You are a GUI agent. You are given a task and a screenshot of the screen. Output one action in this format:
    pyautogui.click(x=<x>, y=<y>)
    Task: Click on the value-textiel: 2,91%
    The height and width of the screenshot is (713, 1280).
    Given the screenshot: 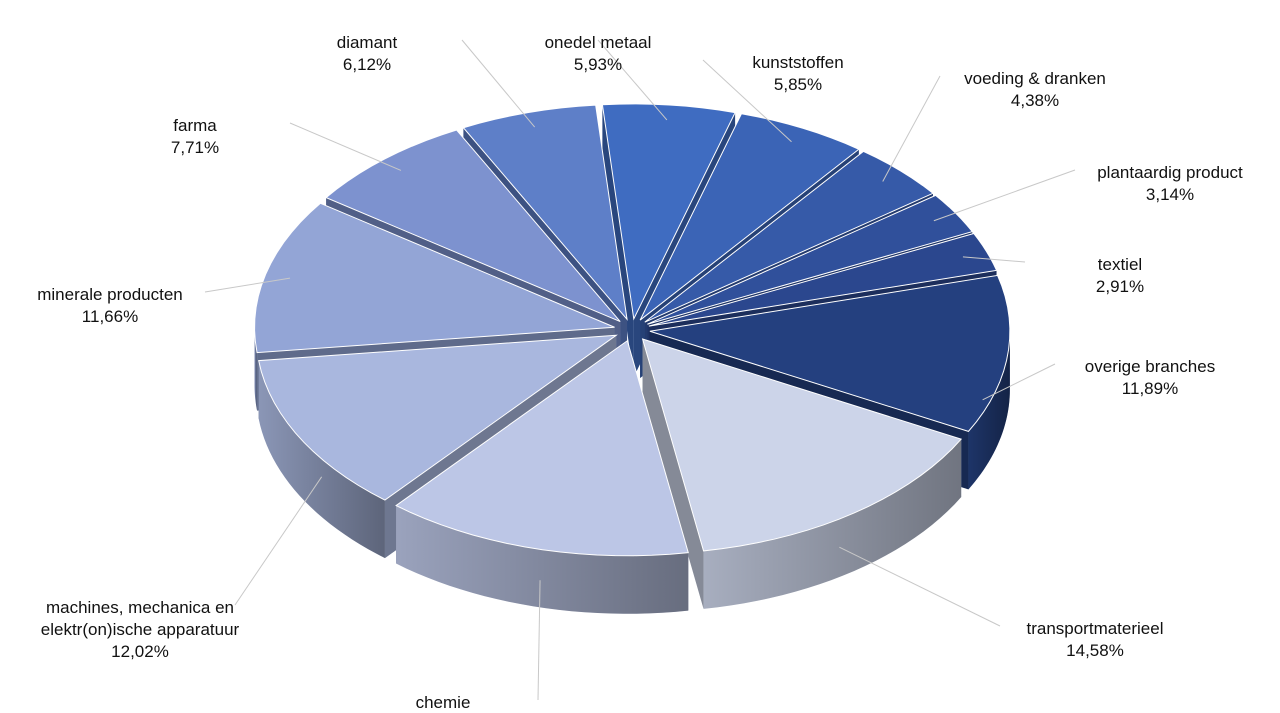 What is the action you would take?
    pyautogui.click(x=1120, y=286)
    